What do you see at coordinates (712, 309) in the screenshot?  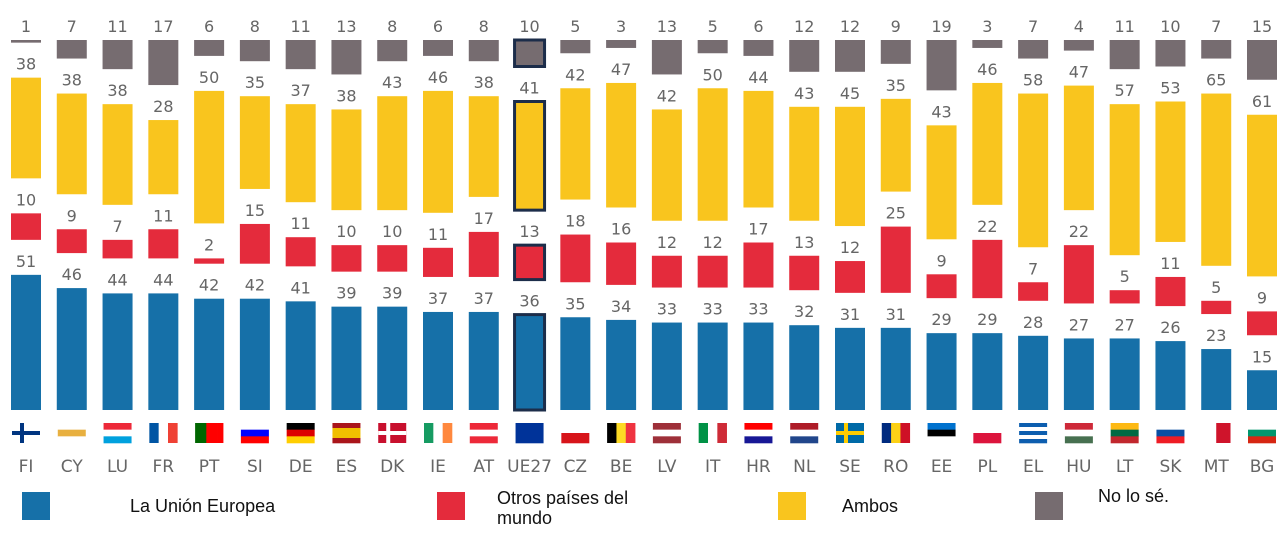 I see `data-label: 33` at bounding box center [712, 309].